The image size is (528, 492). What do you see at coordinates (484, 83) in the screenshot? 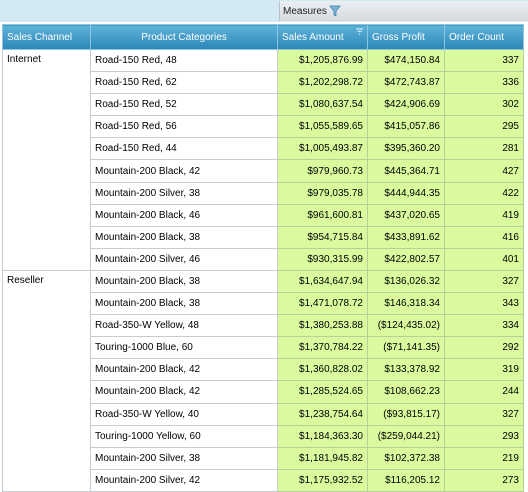
I see `cell-order-count: 336` at bounding box center [484, 83].